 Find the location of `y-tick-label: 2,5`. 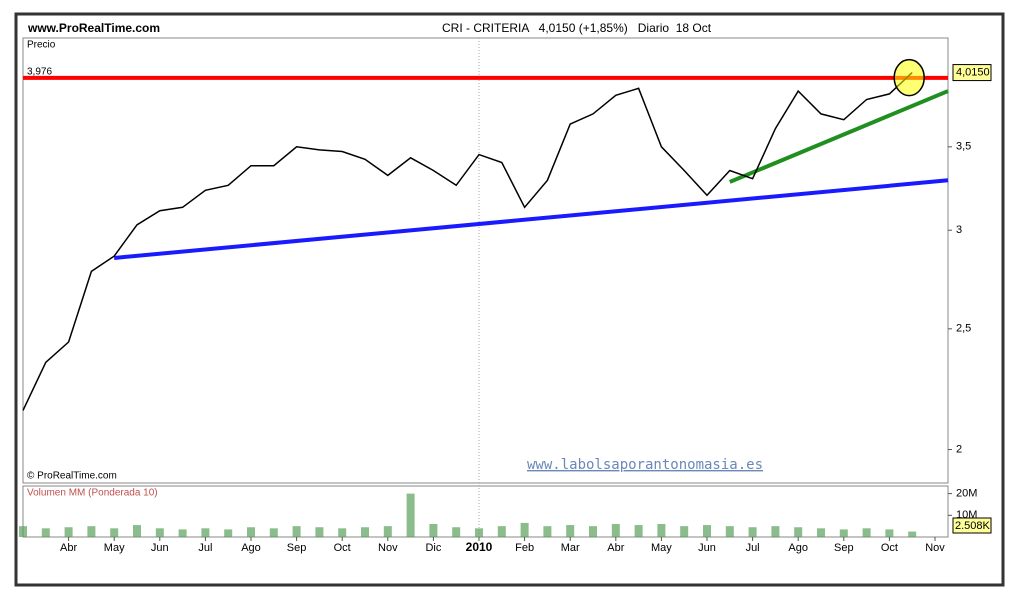

y-tick-label: 2,5 is located at coordinates (963, 329).